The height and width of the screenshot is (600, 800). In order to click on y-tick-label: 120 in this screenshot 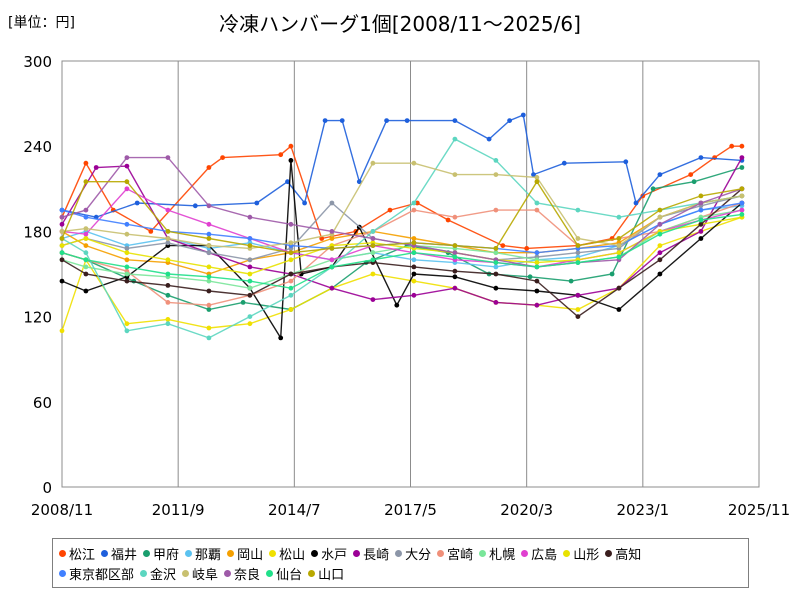, I will do `click(37, 318)`.